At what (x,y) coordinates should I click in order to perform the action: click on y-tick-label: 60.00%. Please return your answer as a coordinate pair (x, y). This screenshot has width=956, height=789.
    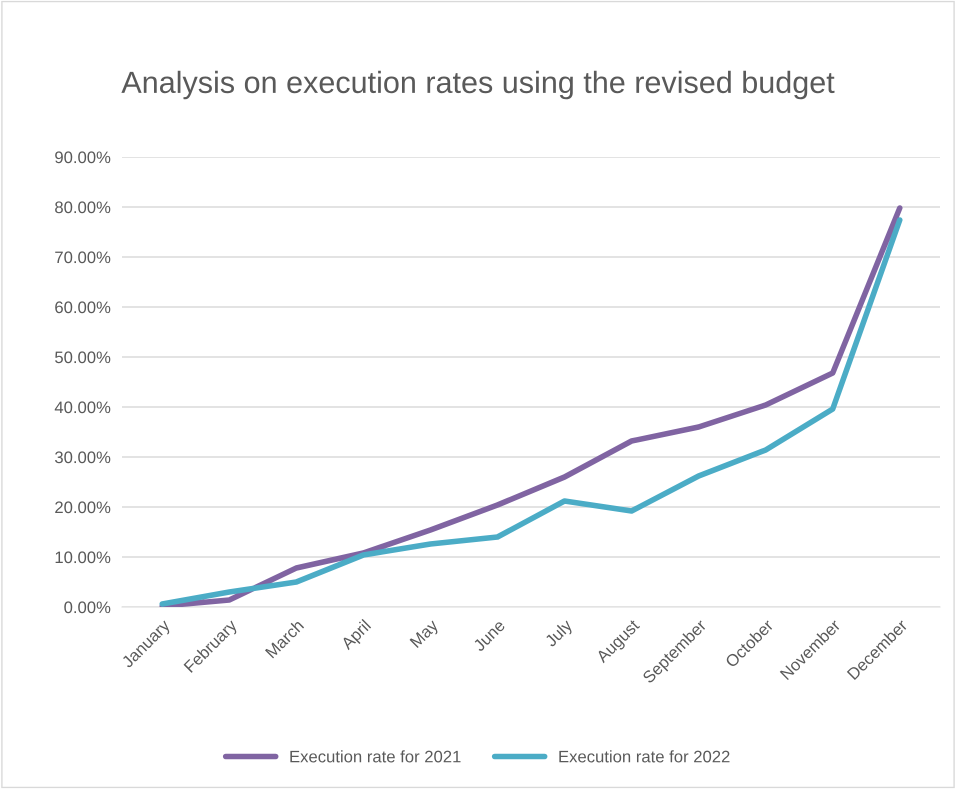
    Looking at the image, I should click on (82, 307).